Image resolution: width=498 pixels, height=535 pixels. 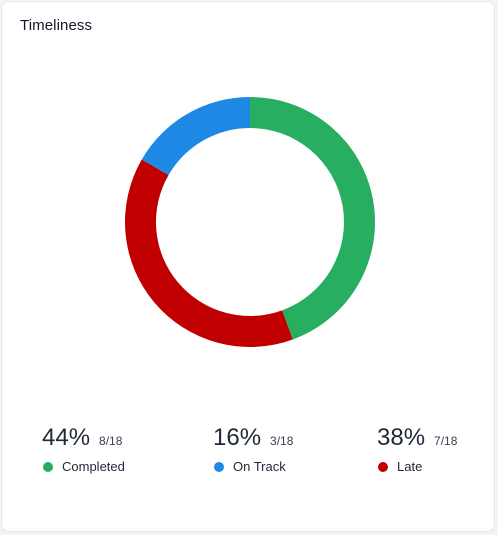 I want to click on on-track-dot-icon, so click(x=219, y=466).